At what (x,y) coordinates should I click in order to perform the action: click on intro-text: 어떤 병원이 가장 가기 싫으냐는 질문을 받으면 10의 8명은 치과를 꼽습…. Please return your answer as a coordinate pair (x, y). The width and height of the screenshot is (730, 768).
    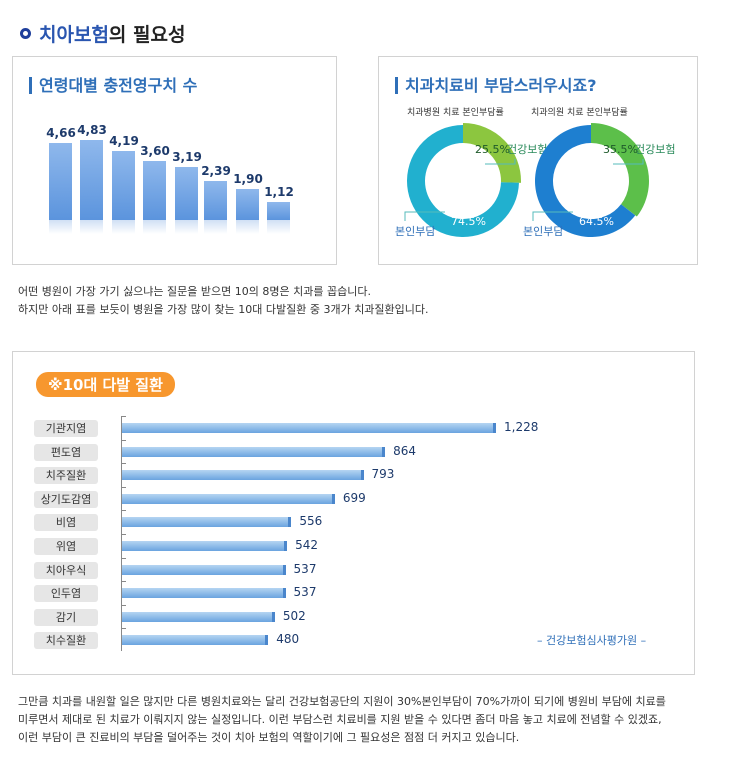
    Looking at the image, I should click on (223, 301).